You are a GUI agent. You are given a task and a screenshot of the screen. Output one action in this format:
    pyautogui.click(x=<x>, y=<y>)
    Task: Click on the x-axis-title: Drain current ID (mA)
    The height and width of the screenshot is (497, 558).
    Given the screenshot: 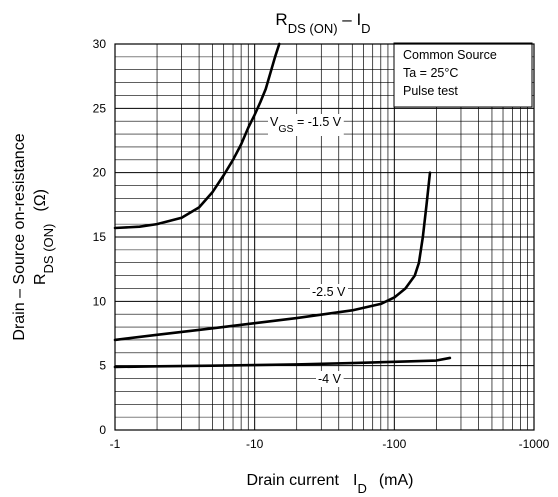 What is the action you would take?
    pyautogui.click(x=330, y=484)
    